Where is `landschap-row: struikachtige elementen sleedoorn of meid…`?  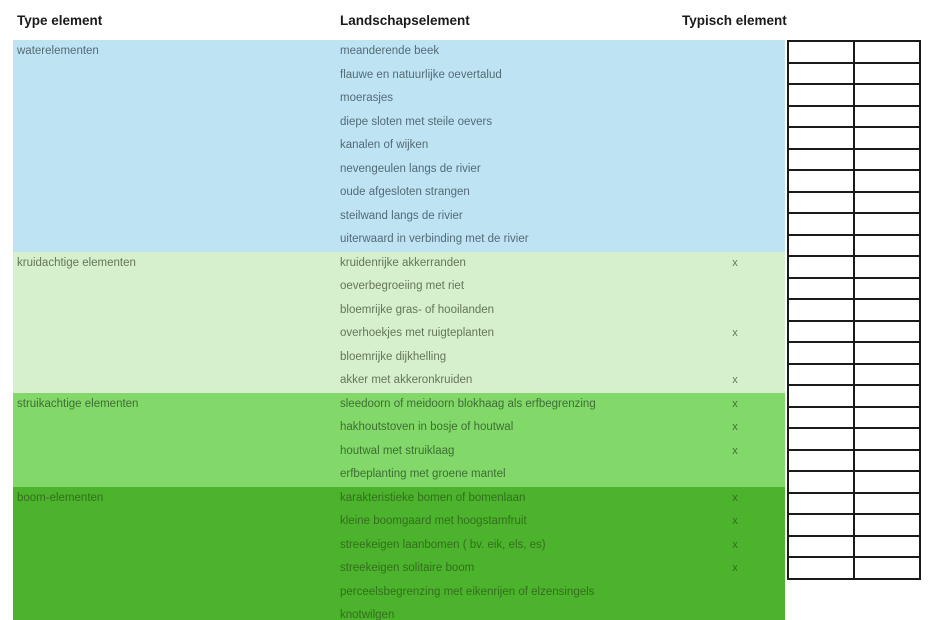 landschap-row: struikachtige elementen sleedoorn of meid… is located at coordinates (399, 405).